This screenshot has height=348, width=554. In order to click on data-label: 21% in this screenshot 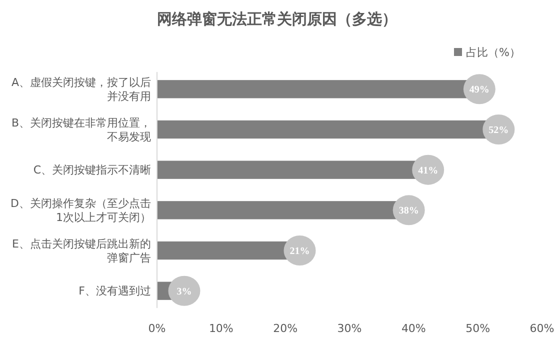, I will do `click(300, 252)`.